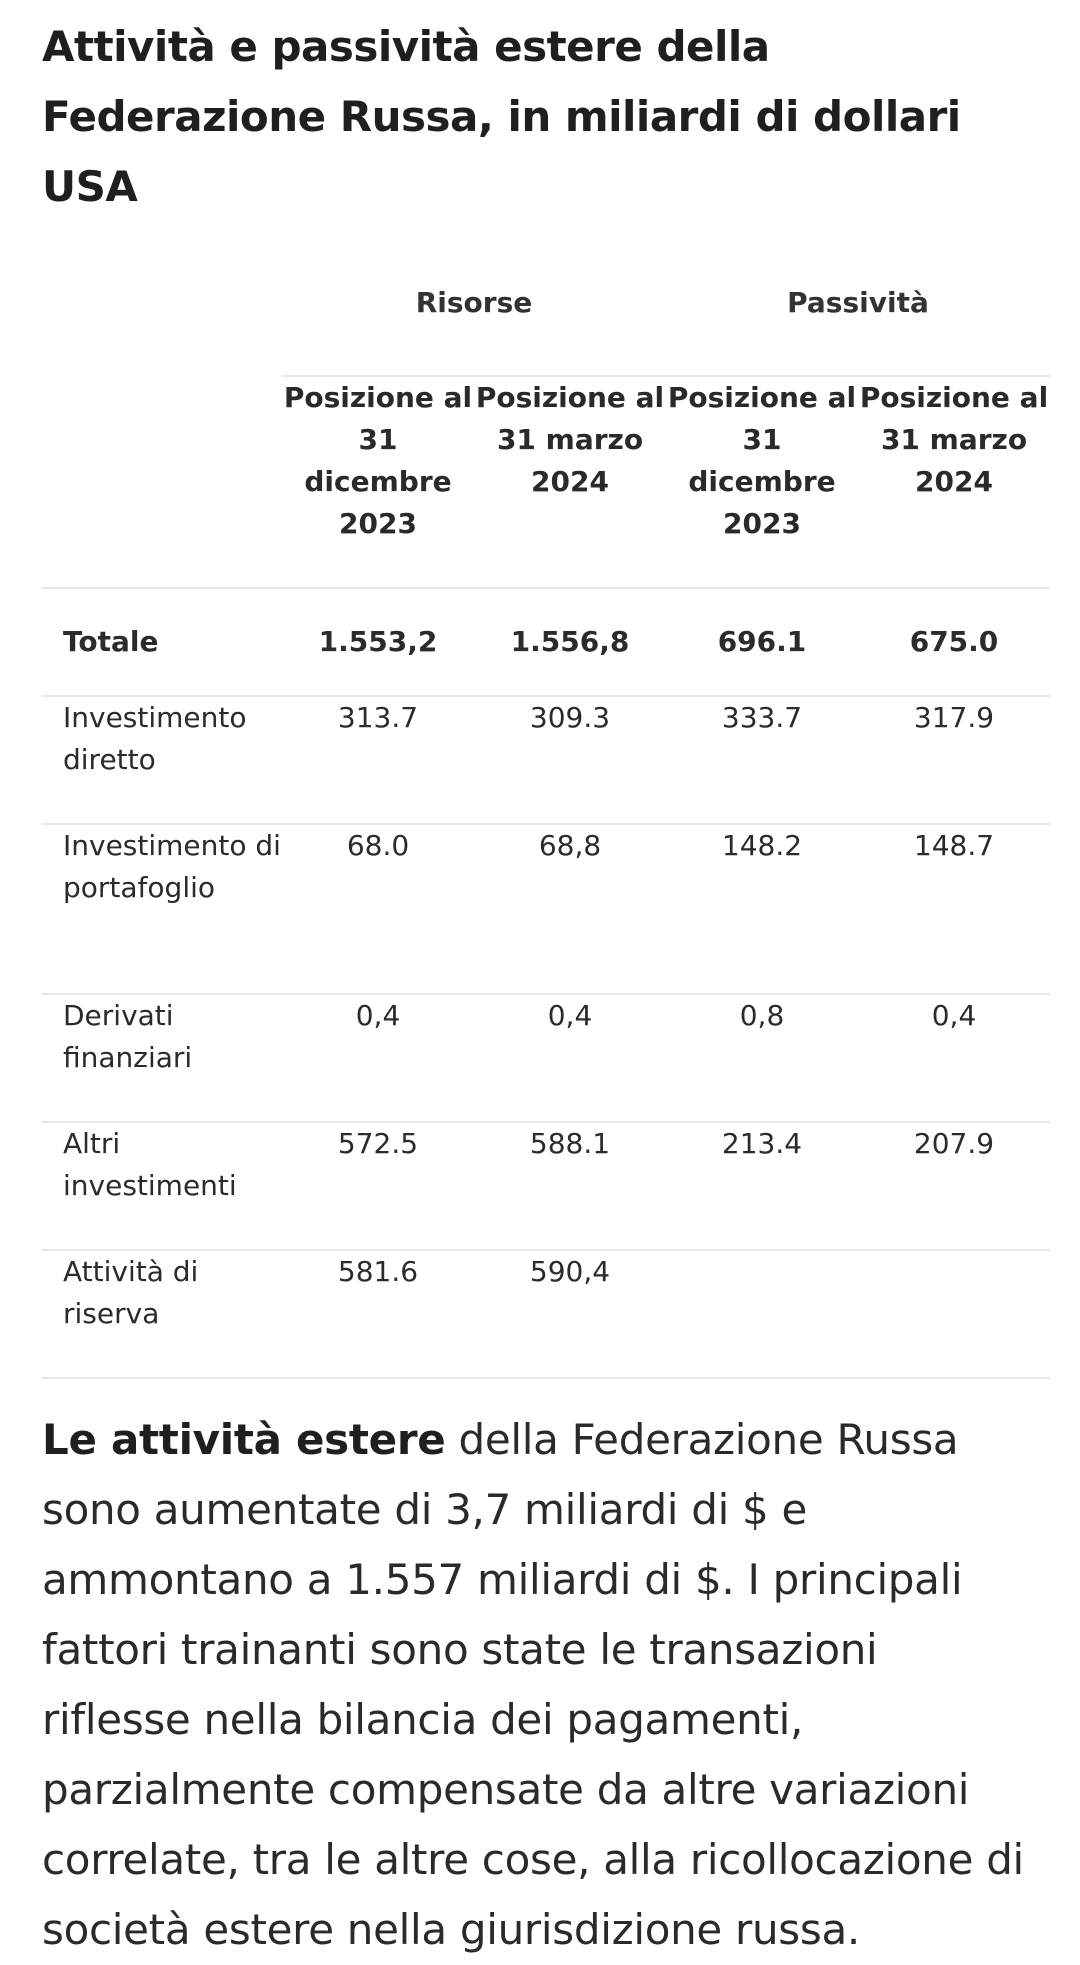  Describe the element at coordinates (762, 909) in the screenshot. I see `table-cell: 148.2` at that location.